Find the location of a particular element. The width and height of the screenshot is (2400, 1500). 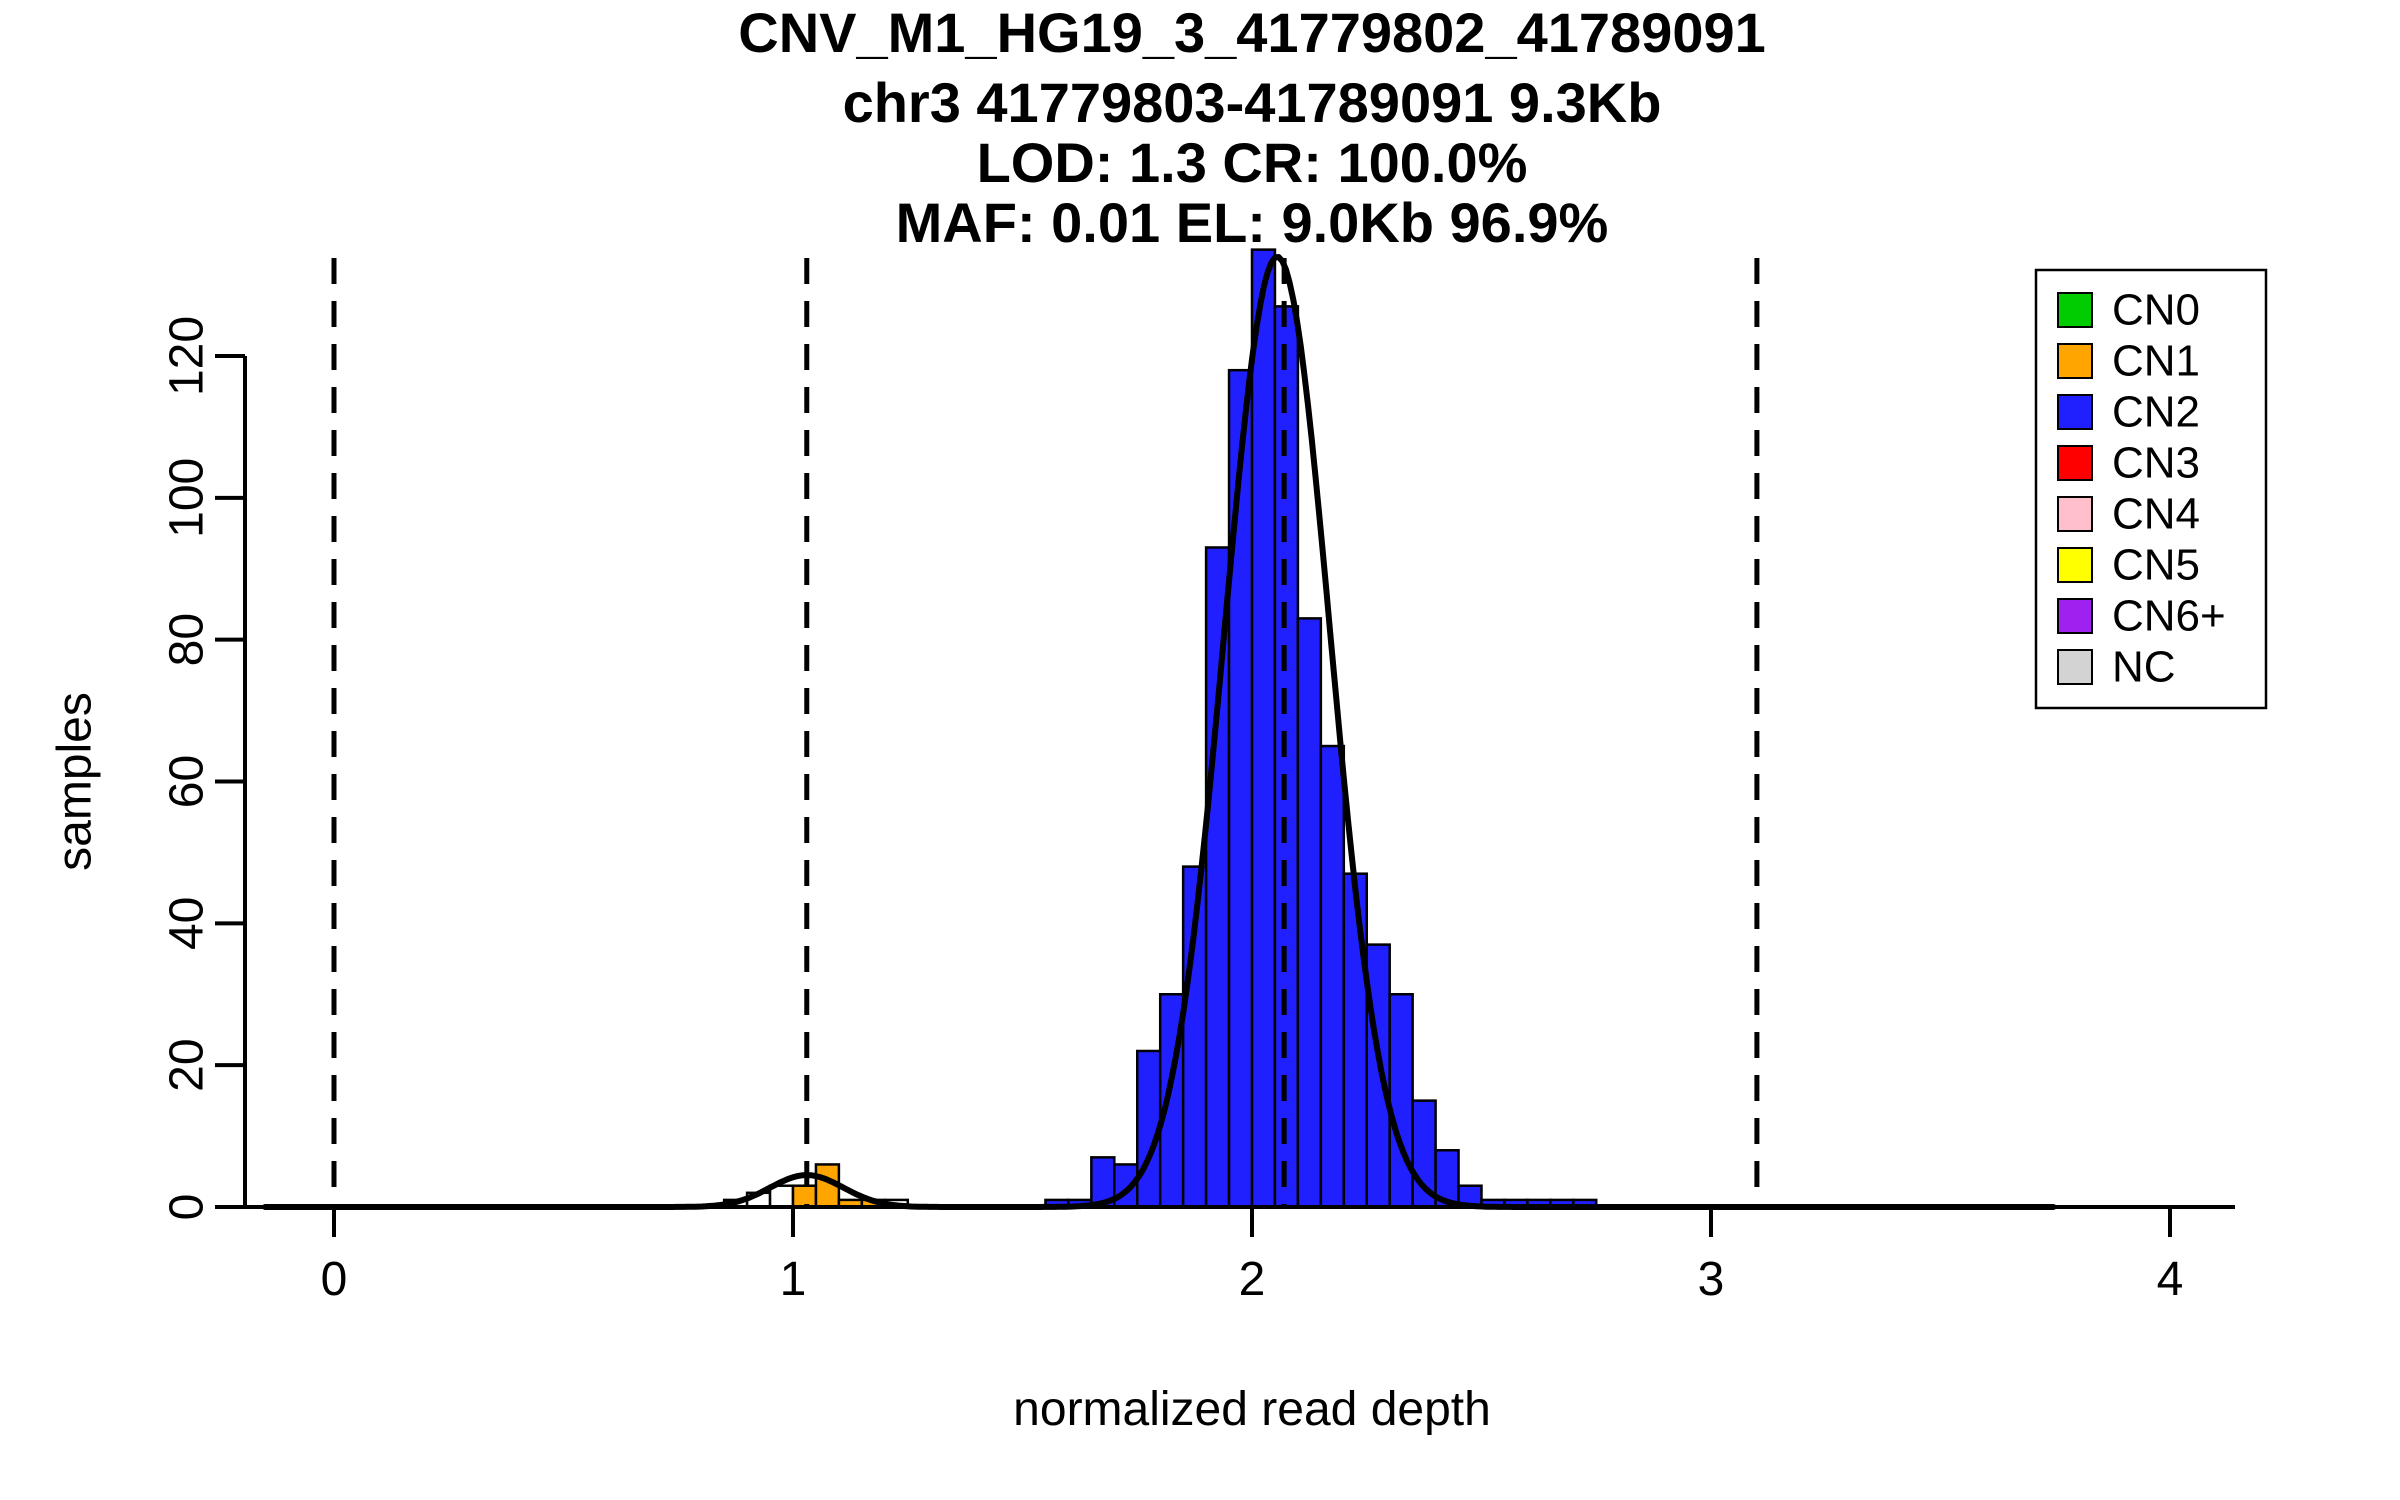

legend-swatch-nc is located at coordinates (2075, 667).